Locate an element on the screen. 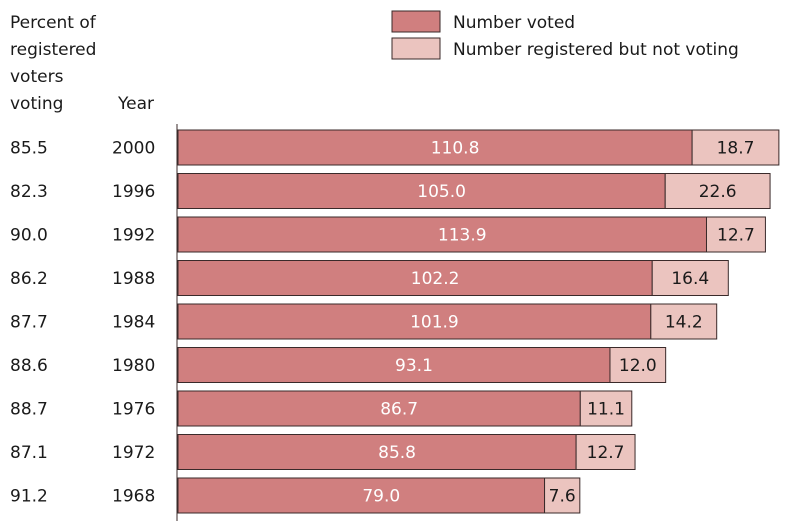 This screenshot has width=802, height=521. data-label-registered-not-voting: 7.6 is located at coordinates (562, 497).